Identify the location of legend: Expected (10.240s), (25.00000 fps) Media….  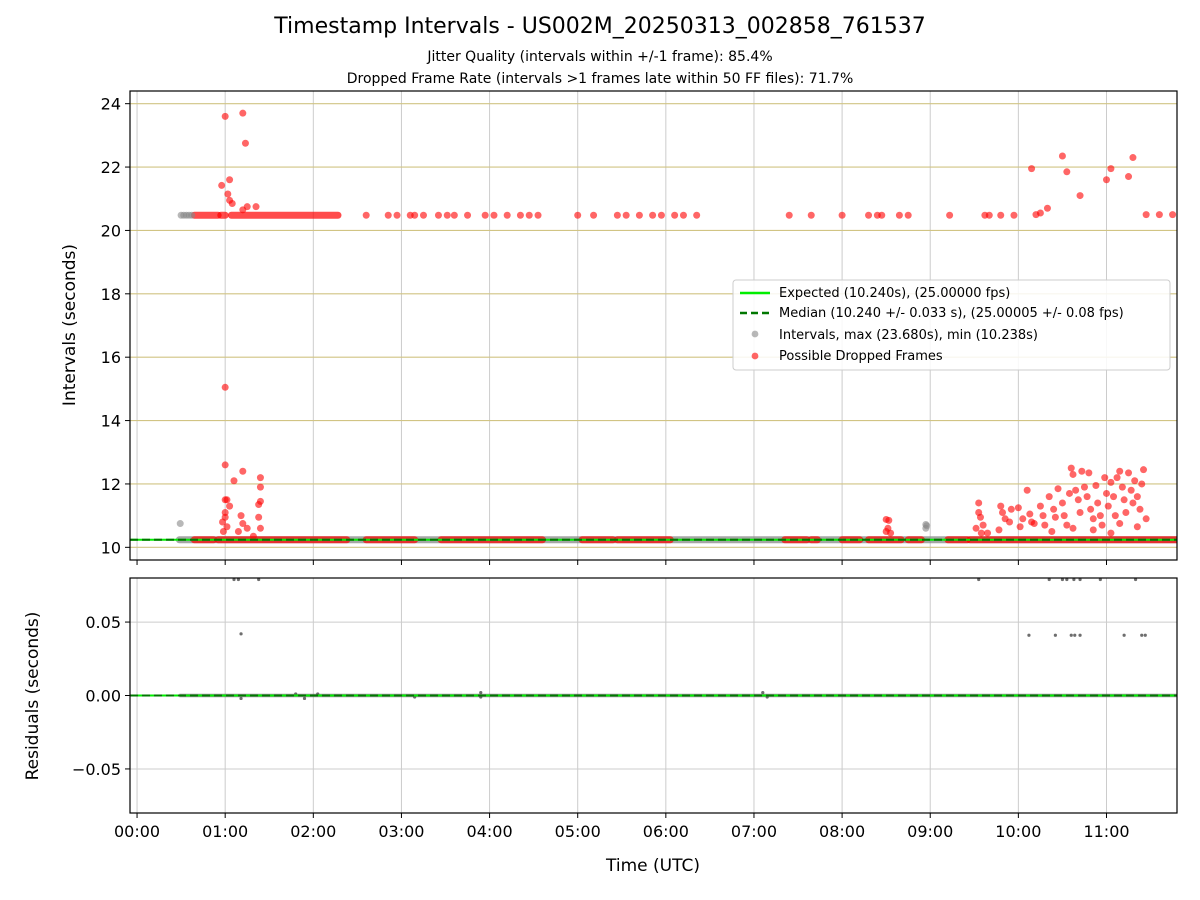
(951, 325).